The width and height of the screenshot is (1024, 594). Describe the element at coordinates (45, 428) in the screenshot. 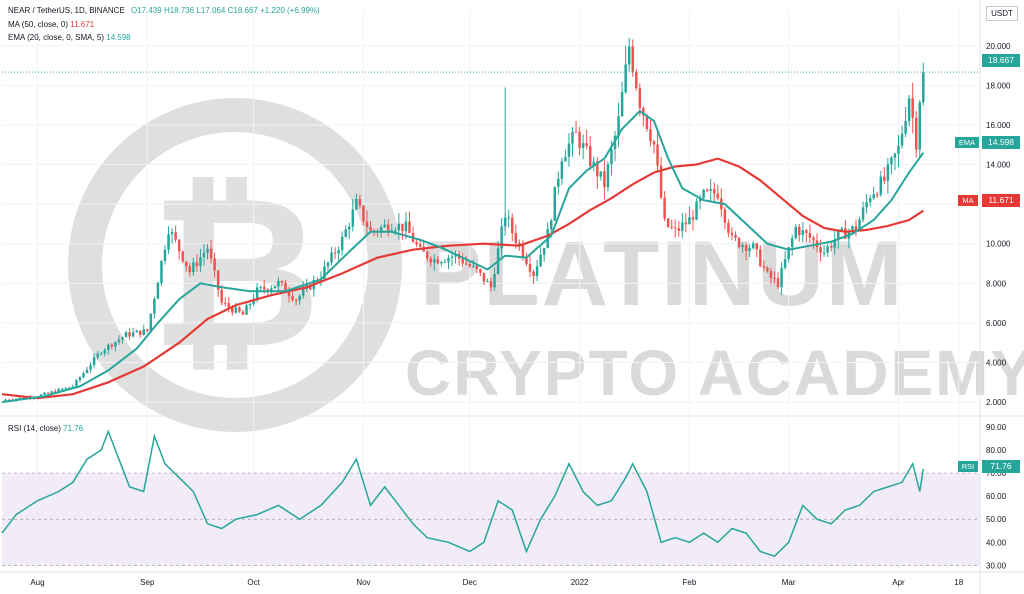

I see `rsi-legend: RSI (14, close) 71.76` at that location.